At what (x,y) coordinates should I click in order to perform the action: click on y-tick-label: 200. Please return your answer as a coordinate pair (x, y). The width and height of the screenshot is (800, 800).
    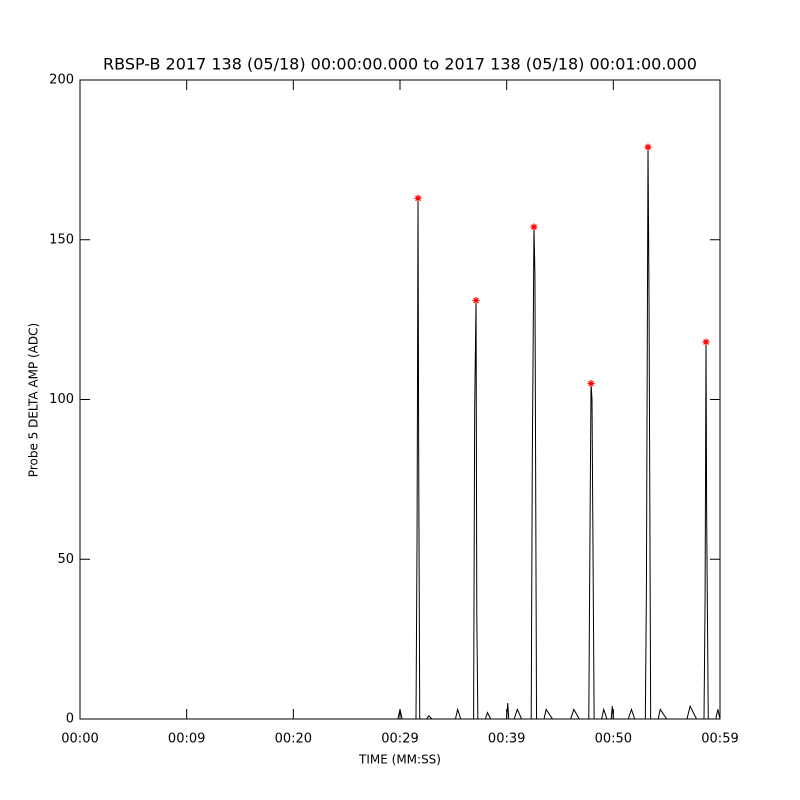
    Looking at the image, I should click on (61, 80).